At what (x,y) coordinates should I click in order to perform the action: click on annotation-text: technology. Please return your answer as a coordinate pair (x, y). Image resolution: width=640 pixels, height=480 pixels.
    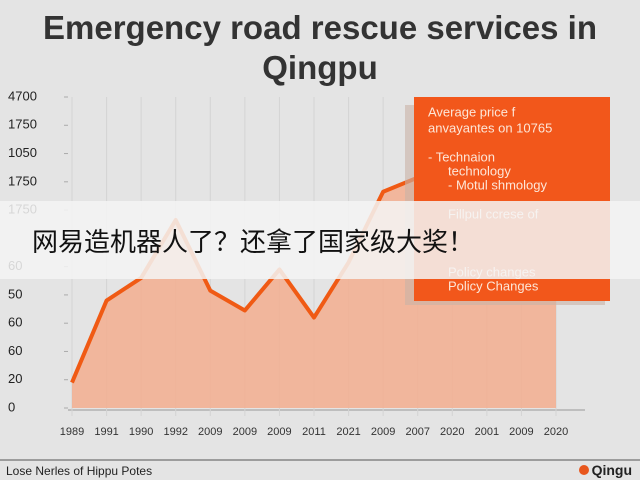
    Looking at the image, I should click on (479, 170).